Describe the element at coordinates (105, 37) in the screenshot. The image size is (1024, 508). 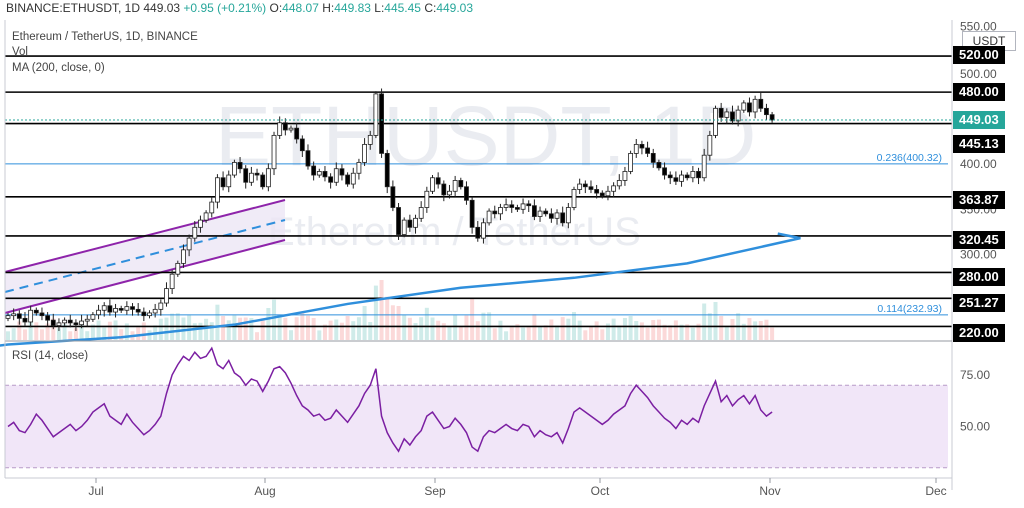
I see `pair-legend: Ethereum / TetherUS, 1D, BINANCE` at that location.